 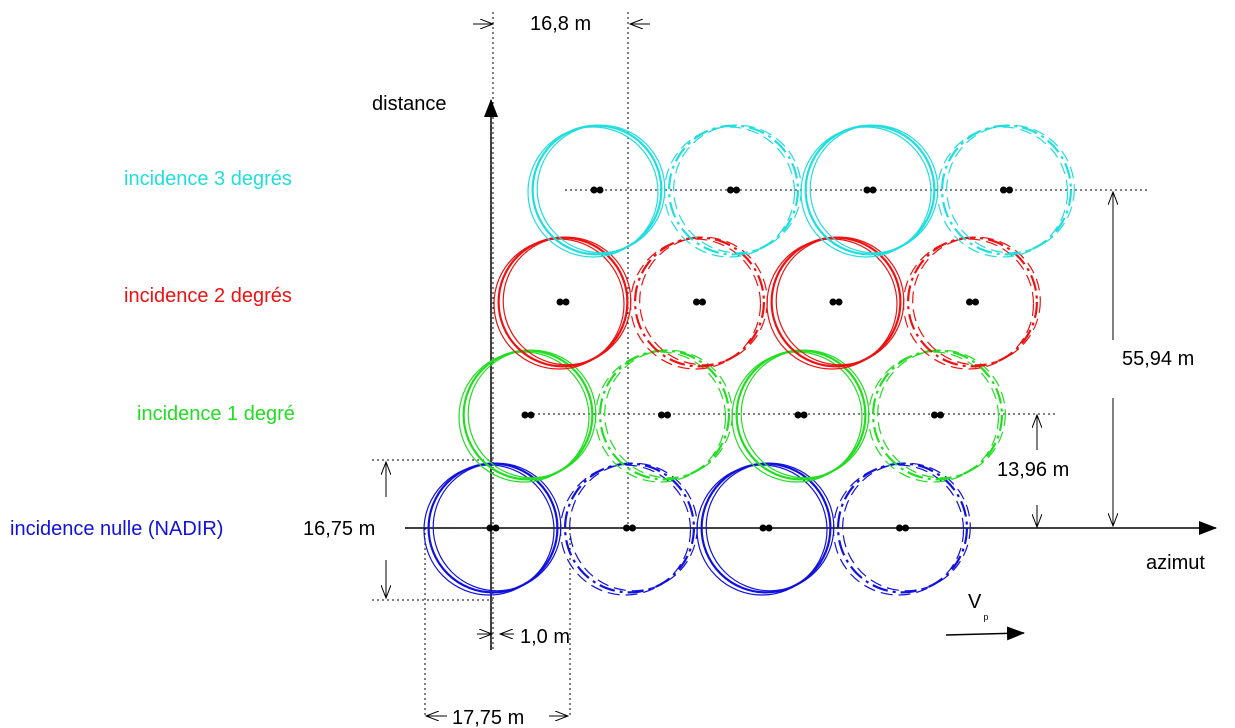 I want to click on velocity-symbol: V, so click(x=975, y=602).